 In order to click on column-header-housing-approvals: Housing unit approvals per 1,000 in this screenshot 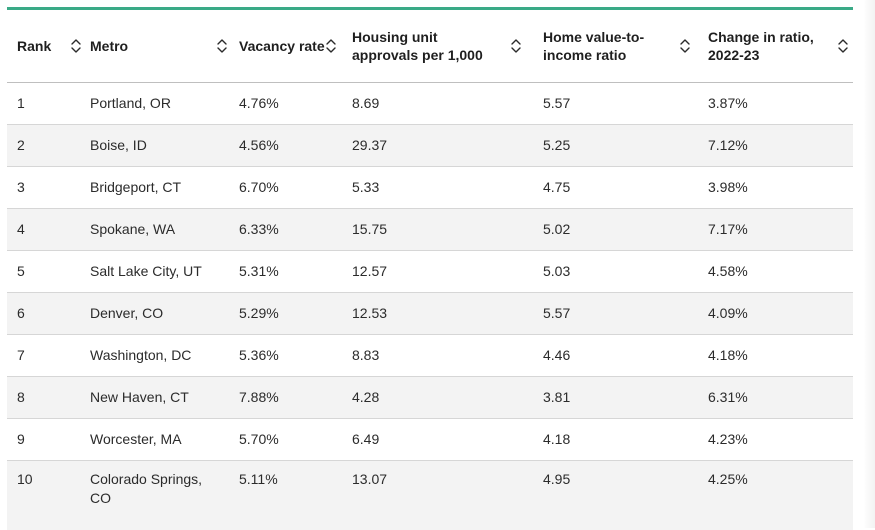, I will do `click(444, 46)`.